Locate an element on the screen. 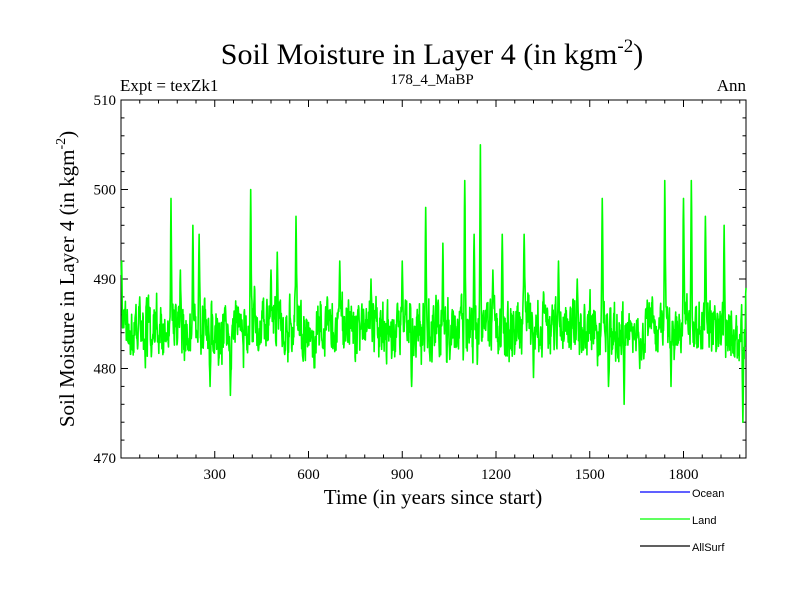  x-tick-label: 600 is located at coordinates (308, 475).